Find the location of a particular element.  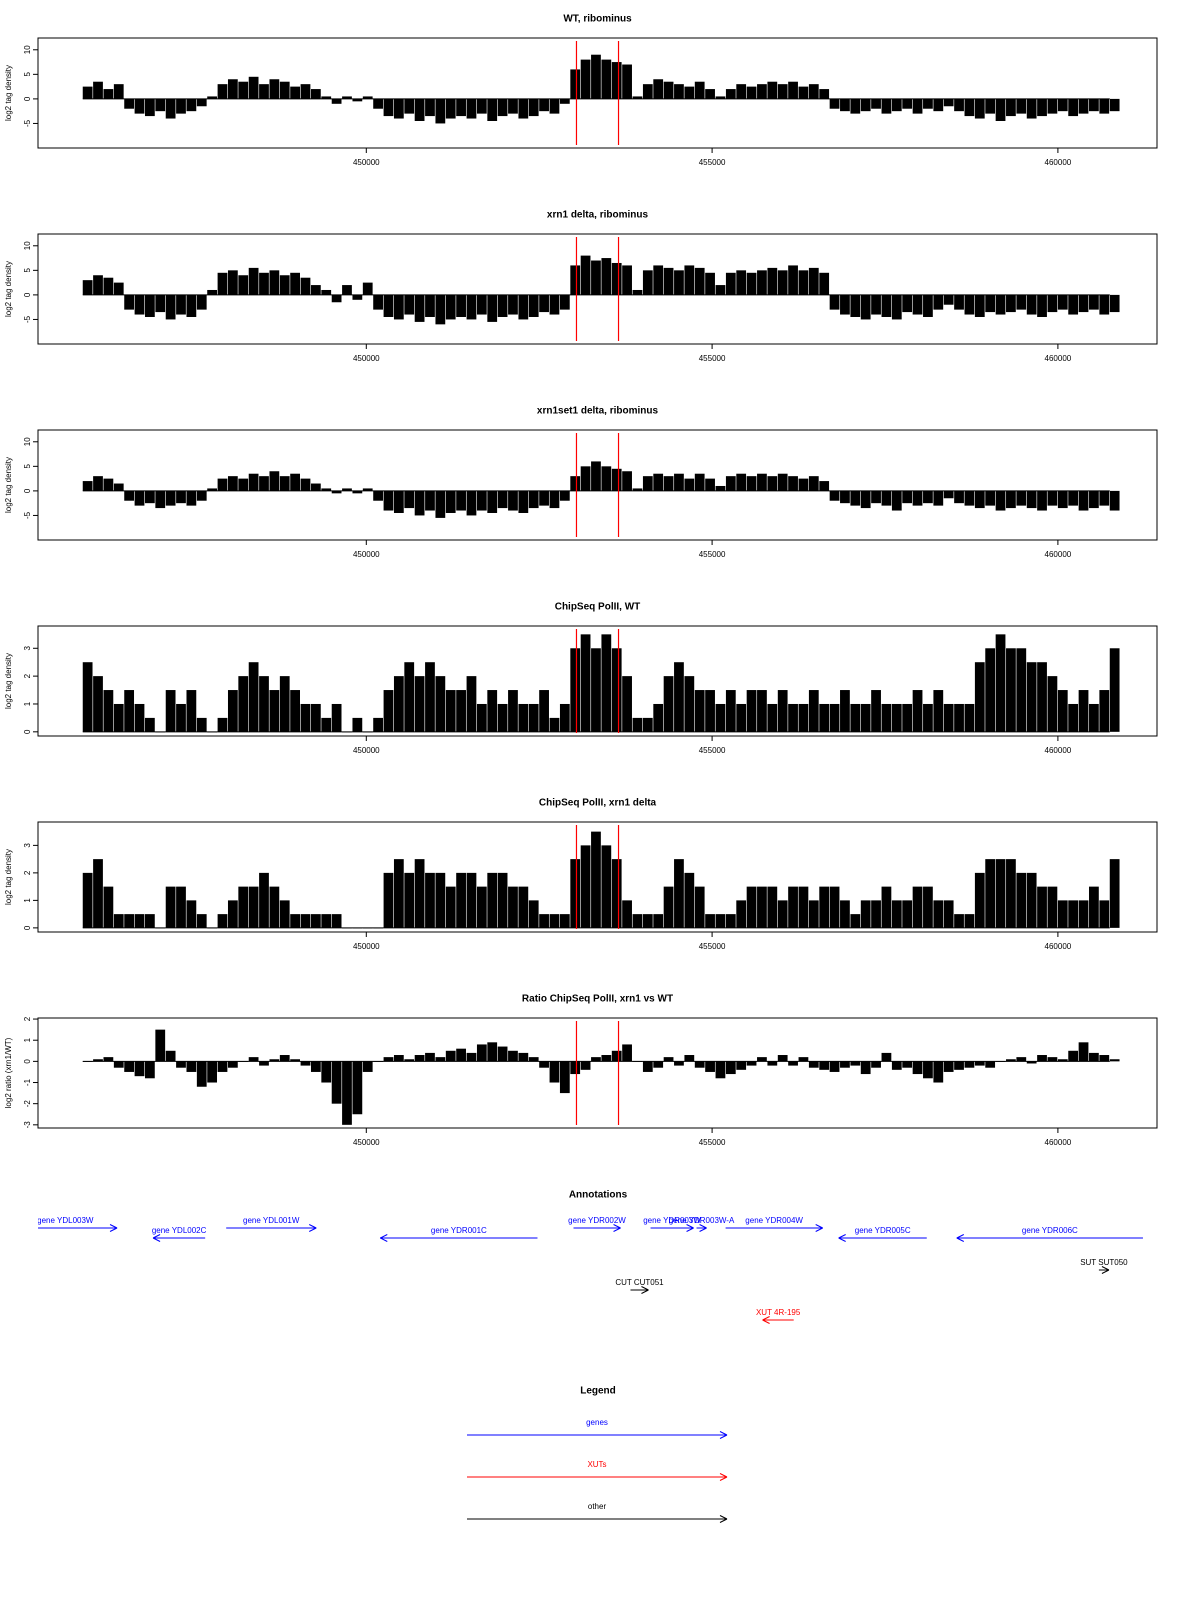

x-tick-label: 460000 is located at coordinates (1058, 1142).